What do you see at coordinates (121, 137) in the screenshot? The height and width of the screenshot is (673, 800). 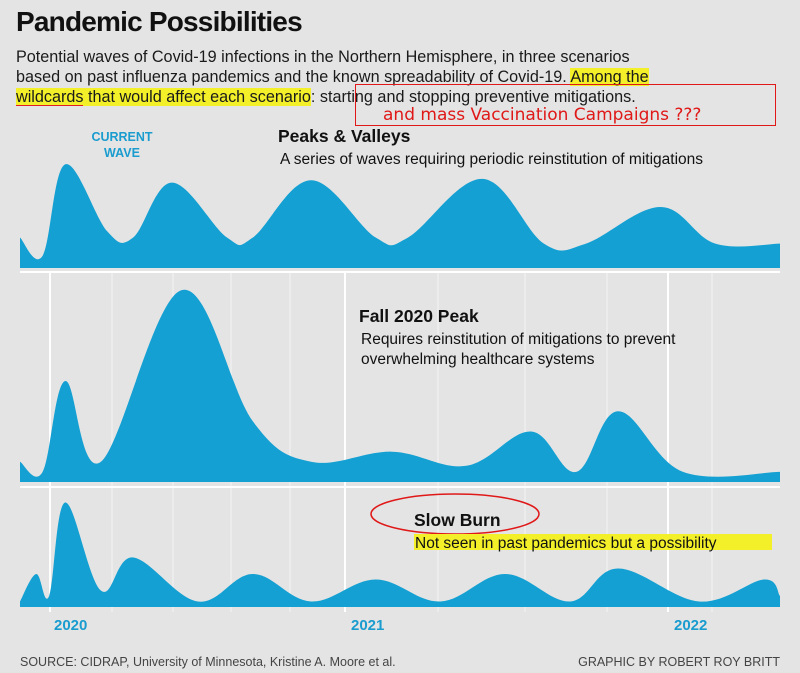 I see `current-wave-label-line-1: CURRENT` at bounding box center [121, 137].